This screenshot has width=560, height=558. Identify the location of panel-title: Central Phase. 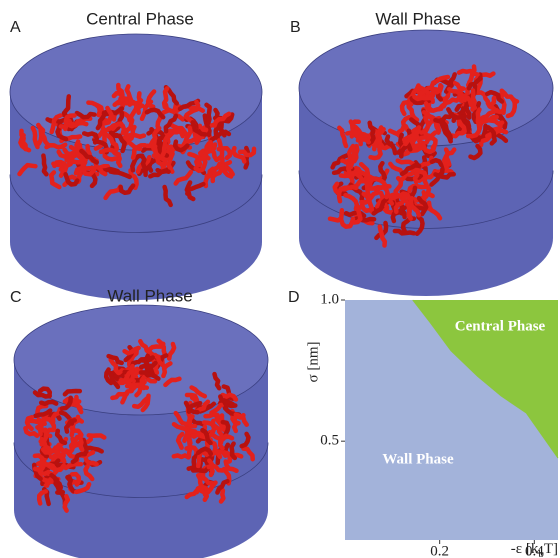
(140, 18).